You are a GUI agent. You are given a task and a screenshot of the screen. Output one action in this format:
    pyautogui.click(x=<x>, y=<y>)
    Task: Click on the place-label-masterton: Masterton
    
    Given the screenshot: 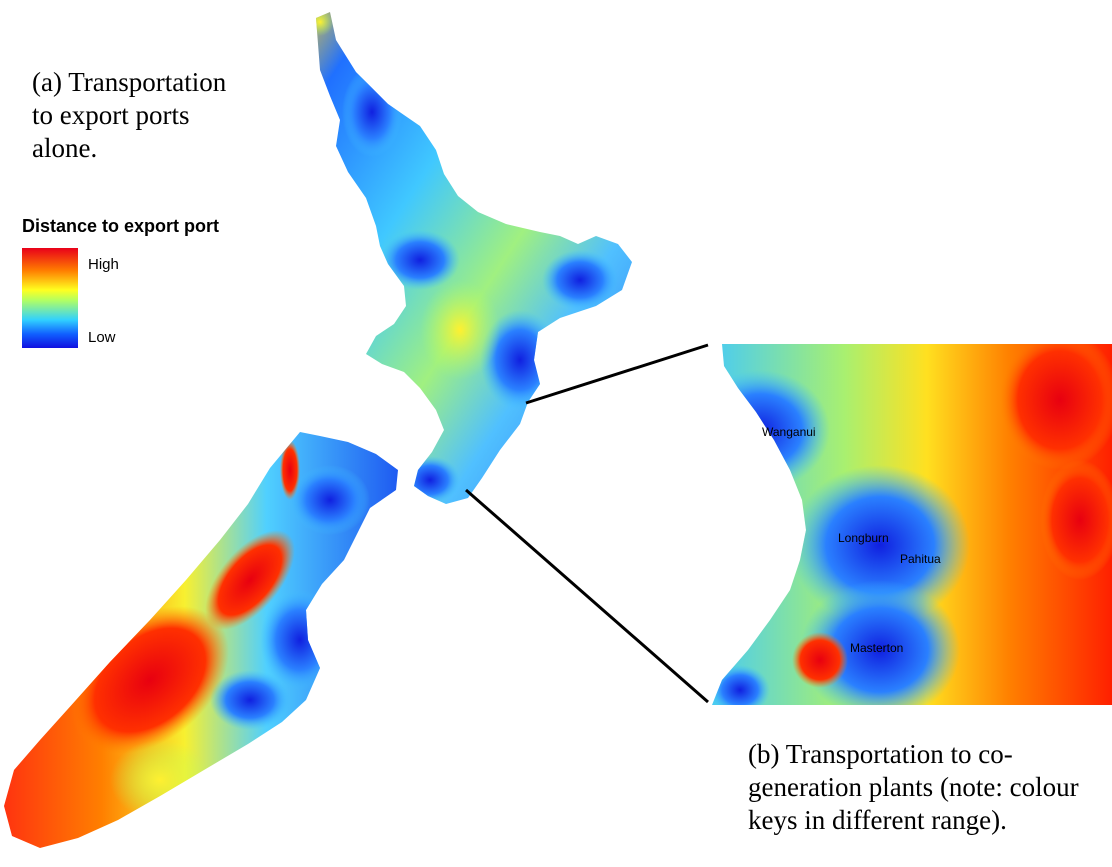 What is the action you would take?
    pyautogui.click(x=876, y=648)
    